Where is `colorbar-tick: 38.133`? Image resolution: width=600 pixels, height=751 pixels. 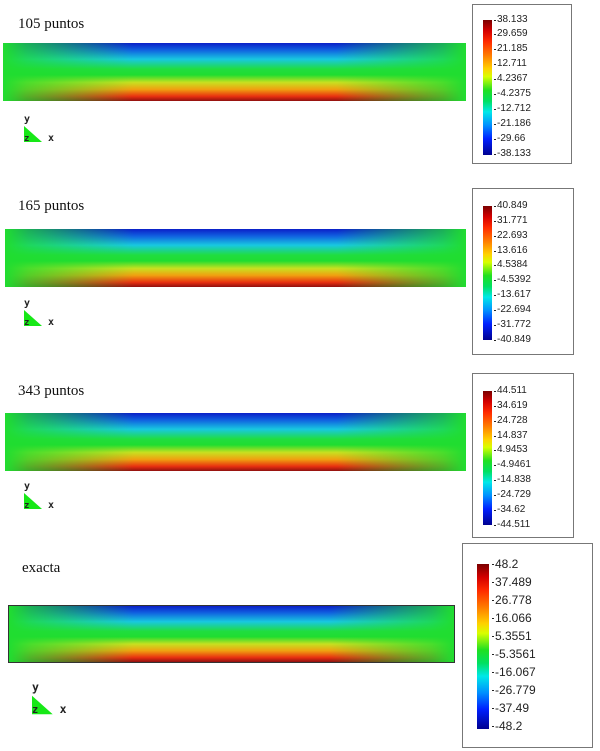 colorbar-tick: 38.133 is located at coordinates (511, 19).